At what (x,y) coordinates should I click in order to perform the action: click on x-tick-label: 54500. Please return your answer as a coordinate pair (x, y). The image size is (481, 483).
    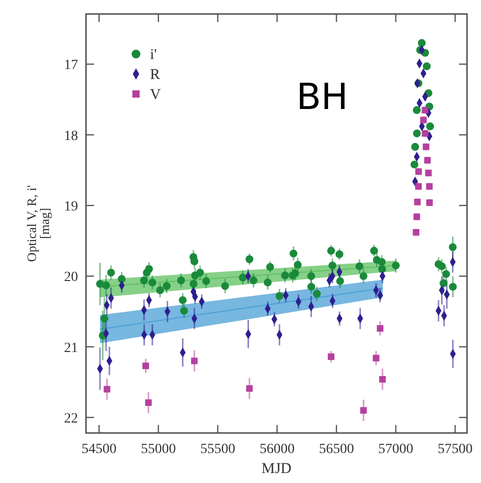
    Looking at the image, I should click on (99, 449).